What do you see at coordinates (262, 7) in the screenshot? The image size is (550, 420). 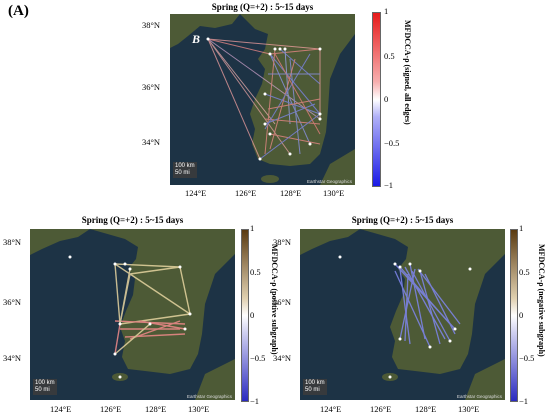 I see `top-map-title: Spring (Q=+2) : 5~15 days` at bounding box center [262, 7].